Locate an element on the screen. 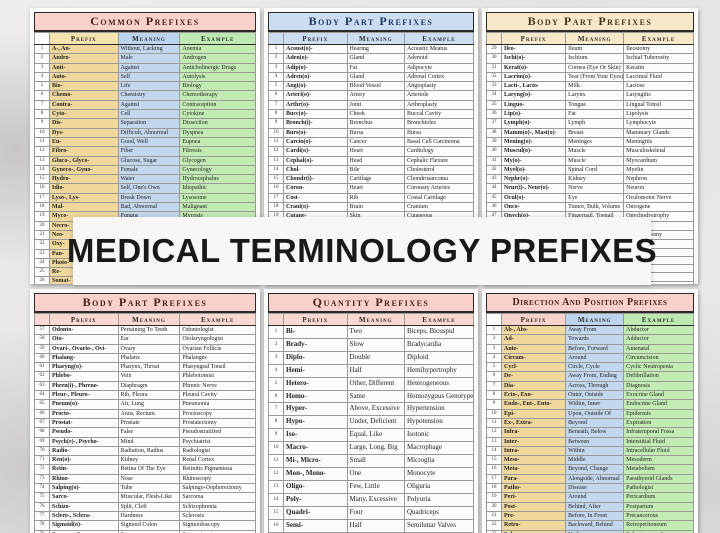 This screenshot has height=533, width=720. prefix-cell: A-, An- is located at coordinates (84, 49).